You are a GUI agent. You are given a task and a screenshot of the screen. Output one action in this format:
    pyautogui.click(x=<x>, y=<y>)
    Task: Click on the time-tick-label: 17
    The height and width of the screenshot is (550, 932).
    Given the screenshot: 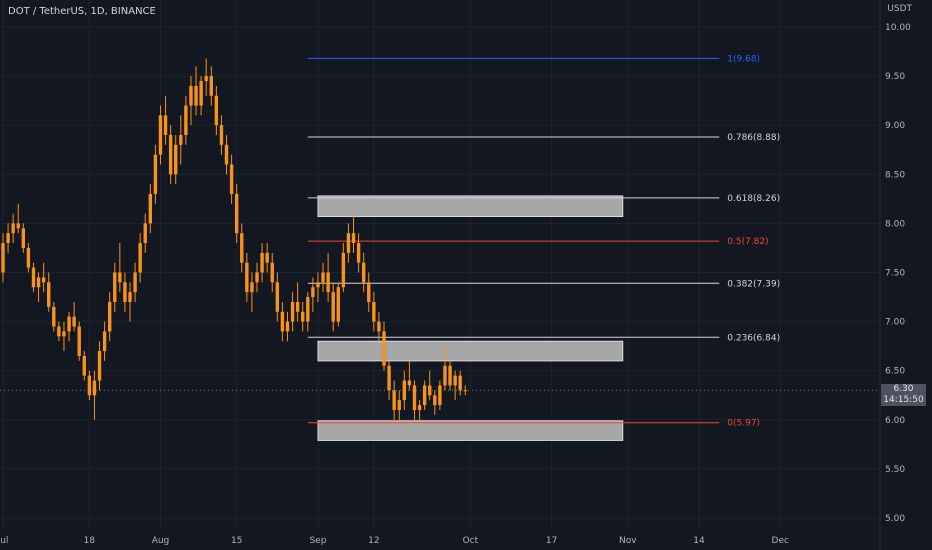 What is the action you would take?
    pyautogui.click(x=551, y=541)
    